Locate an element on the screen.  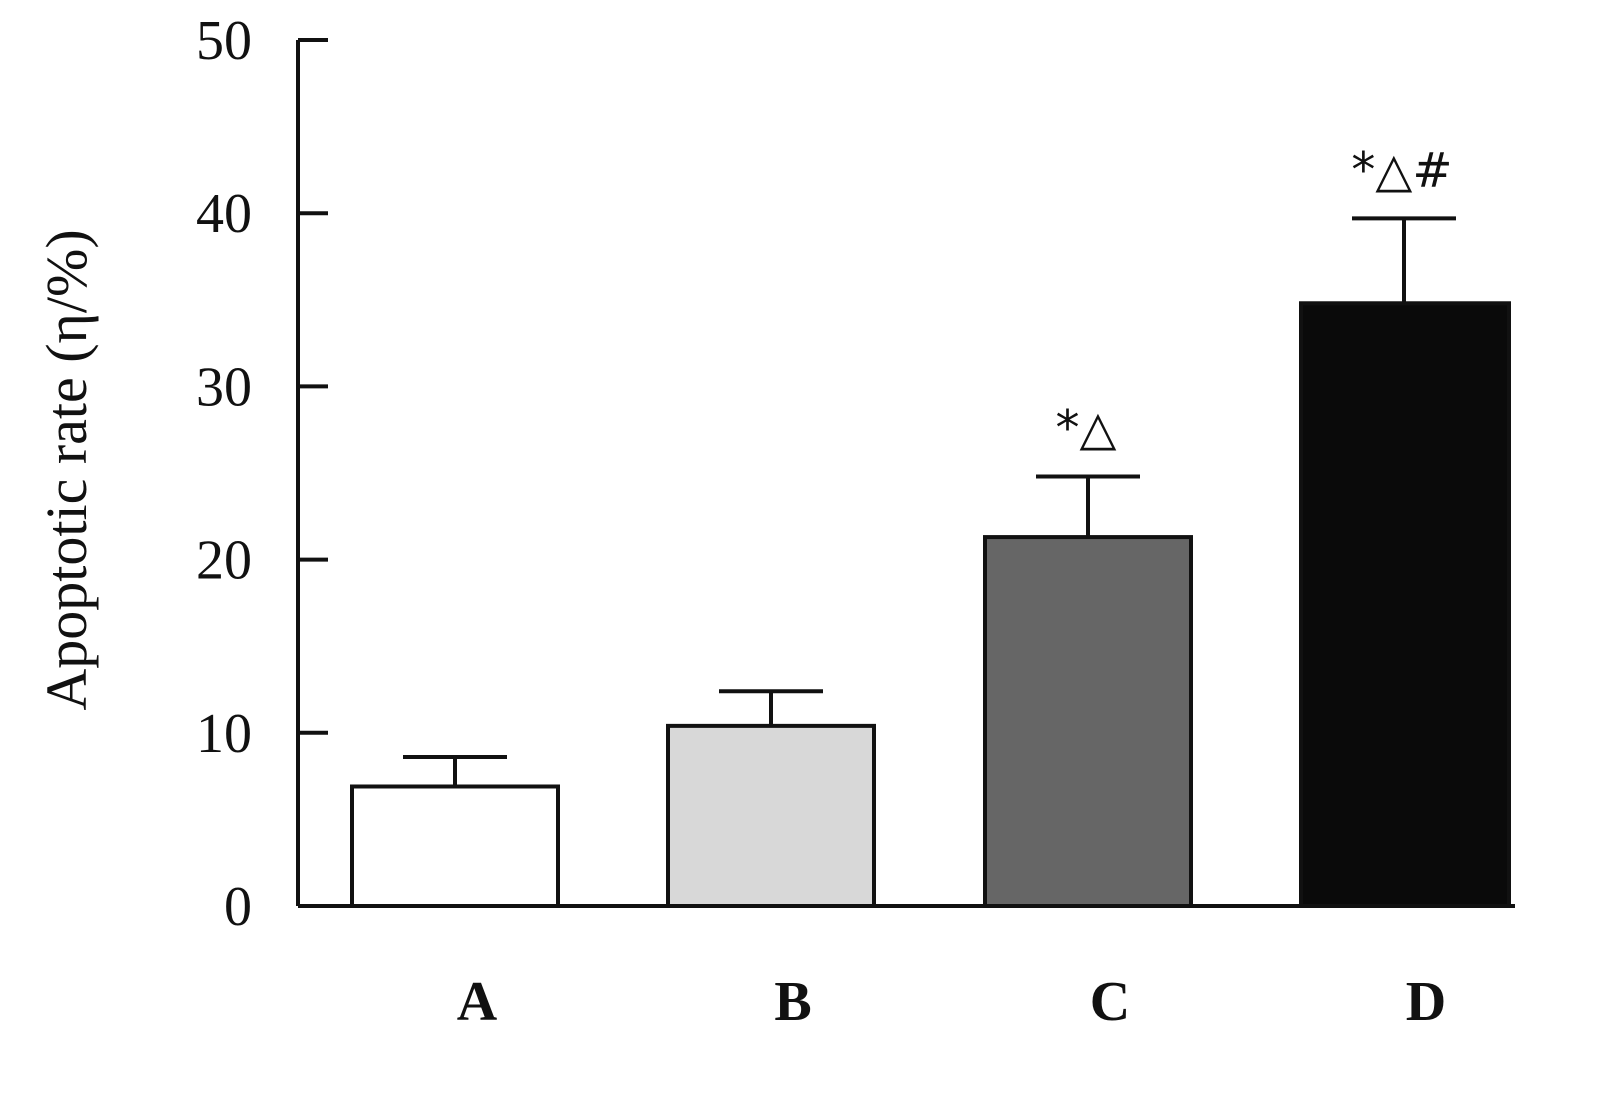
bar-d is located at coordinates (1405, 605).